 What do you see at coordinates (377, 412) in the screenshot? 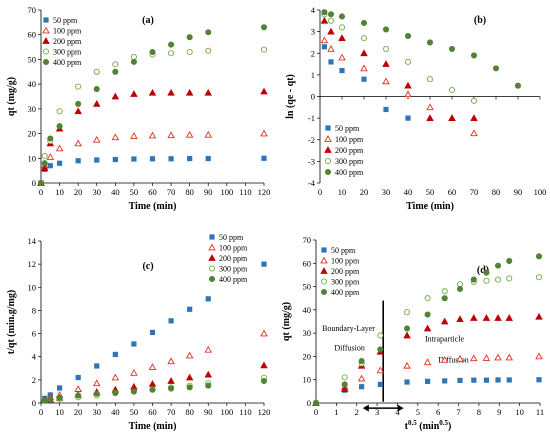
I see `x-tick-label: 3` at bounding box center [377, 412].